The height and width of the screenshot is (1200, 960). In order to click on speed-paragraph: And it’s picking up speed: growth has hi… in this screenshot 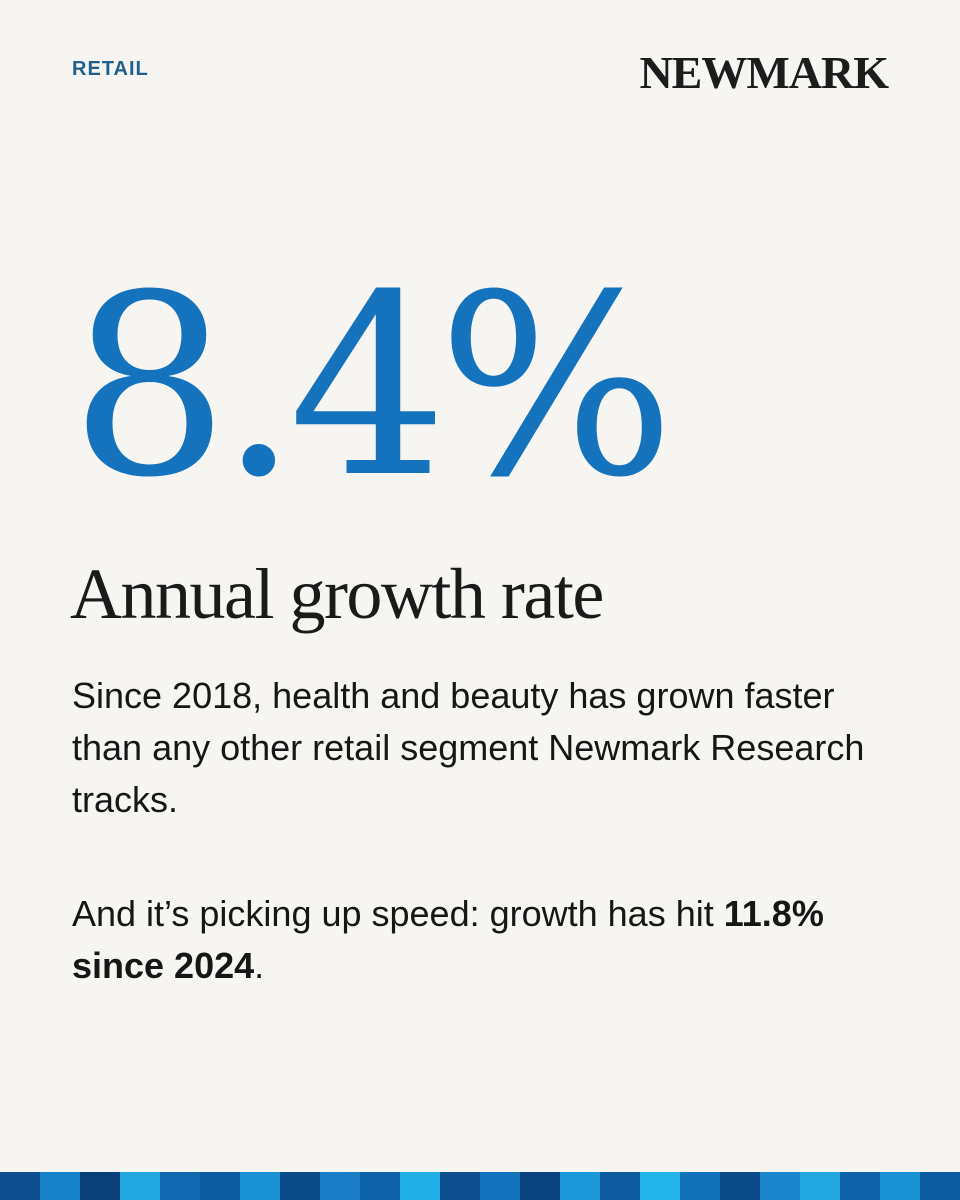, I will do `click(482, 940)`.